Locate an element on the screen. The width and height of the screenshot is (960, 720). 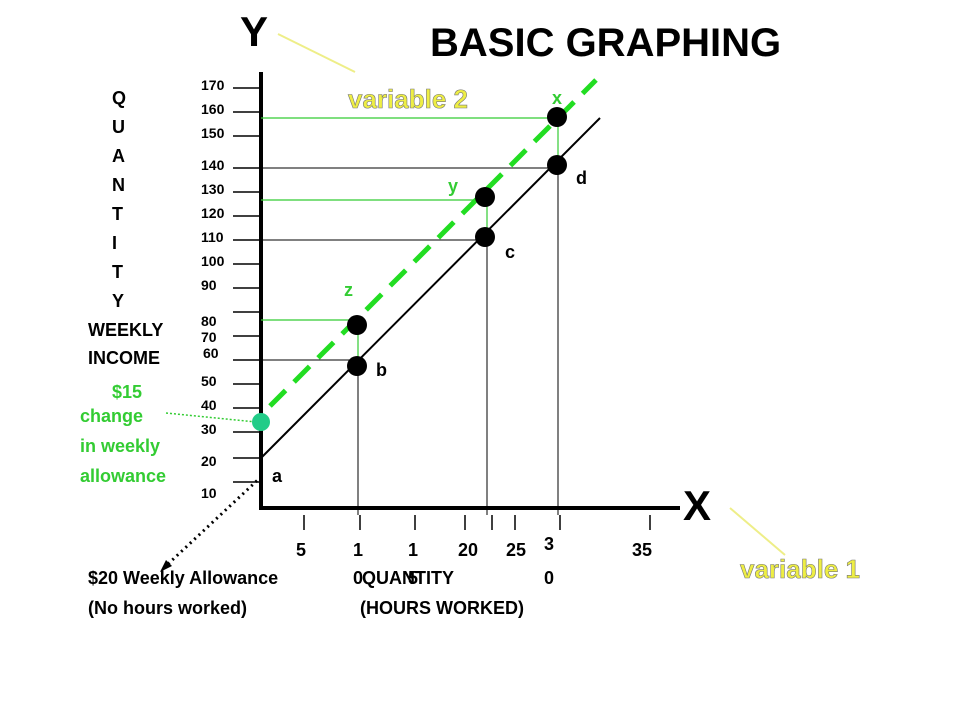
y-label-income: INCOME is located at coordinates (124, 358).